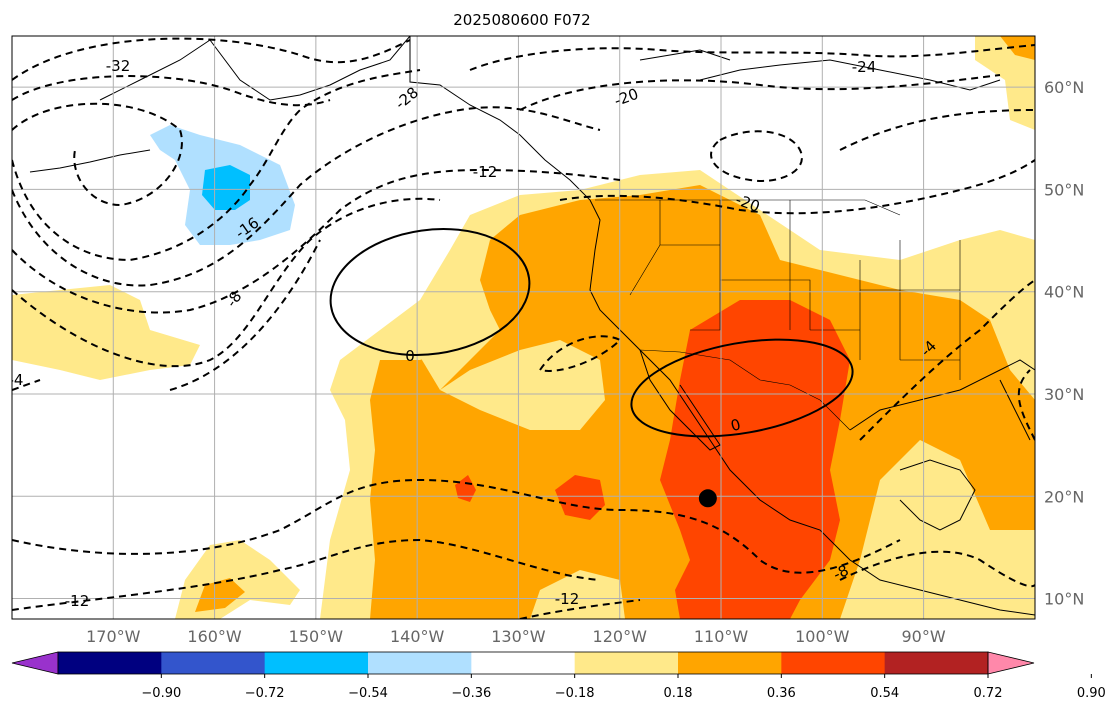  What do you see at coordinates (748, 207) in the screenshot?
I see `us-canada-border` at bounding box center [748, 207].